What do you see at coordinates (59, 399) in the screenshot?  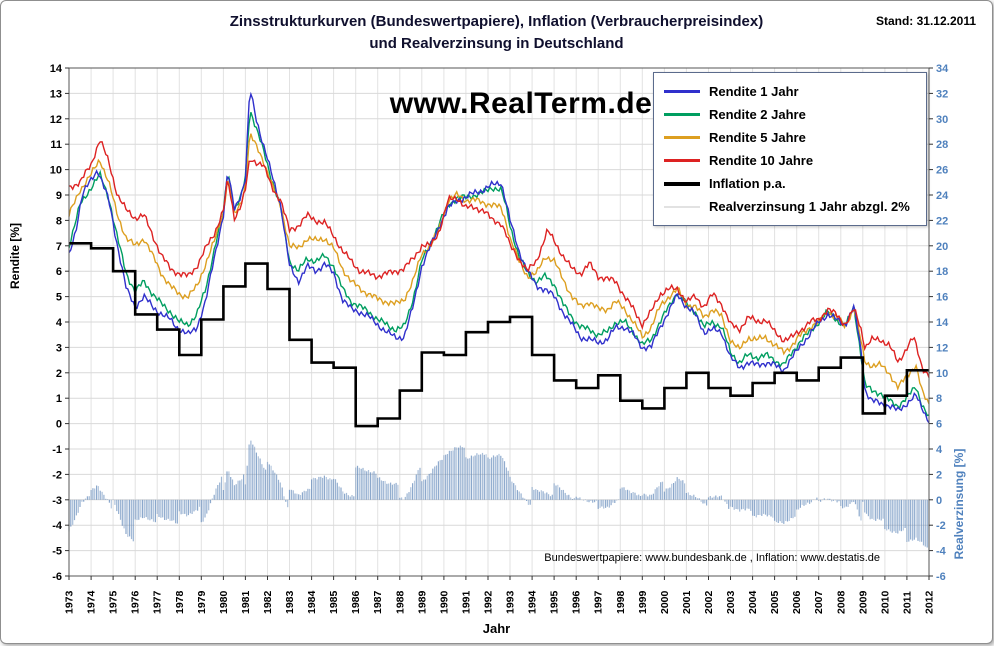 I see `y-left-tick-label: 1` at bounding box center [59, 399].